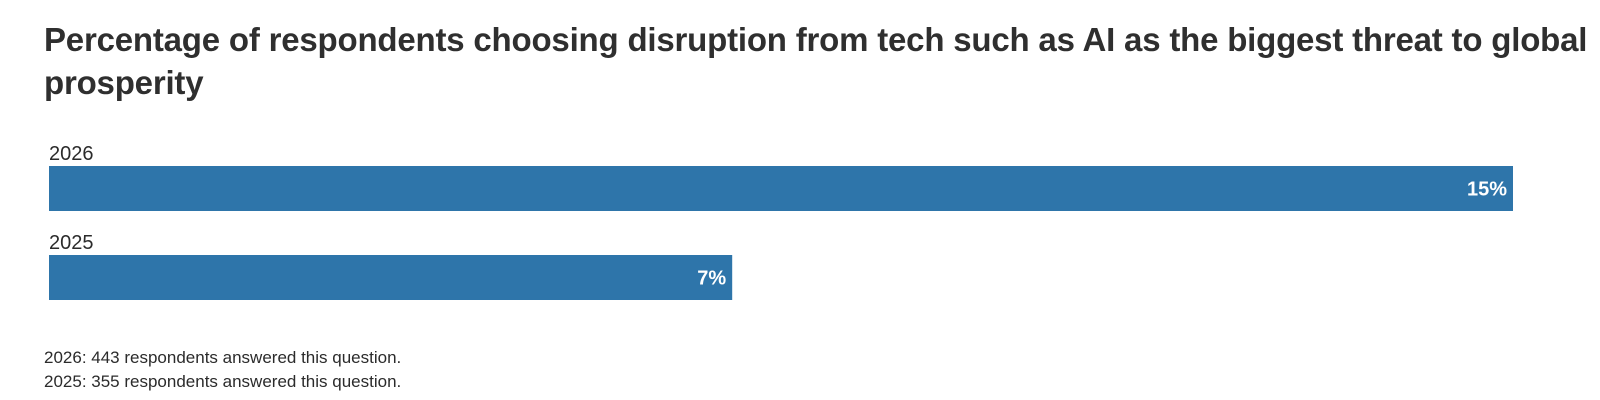 This screenshot has height=400, width=1600. I want to click on value-label-2026: 15%, so click(1487, 190).